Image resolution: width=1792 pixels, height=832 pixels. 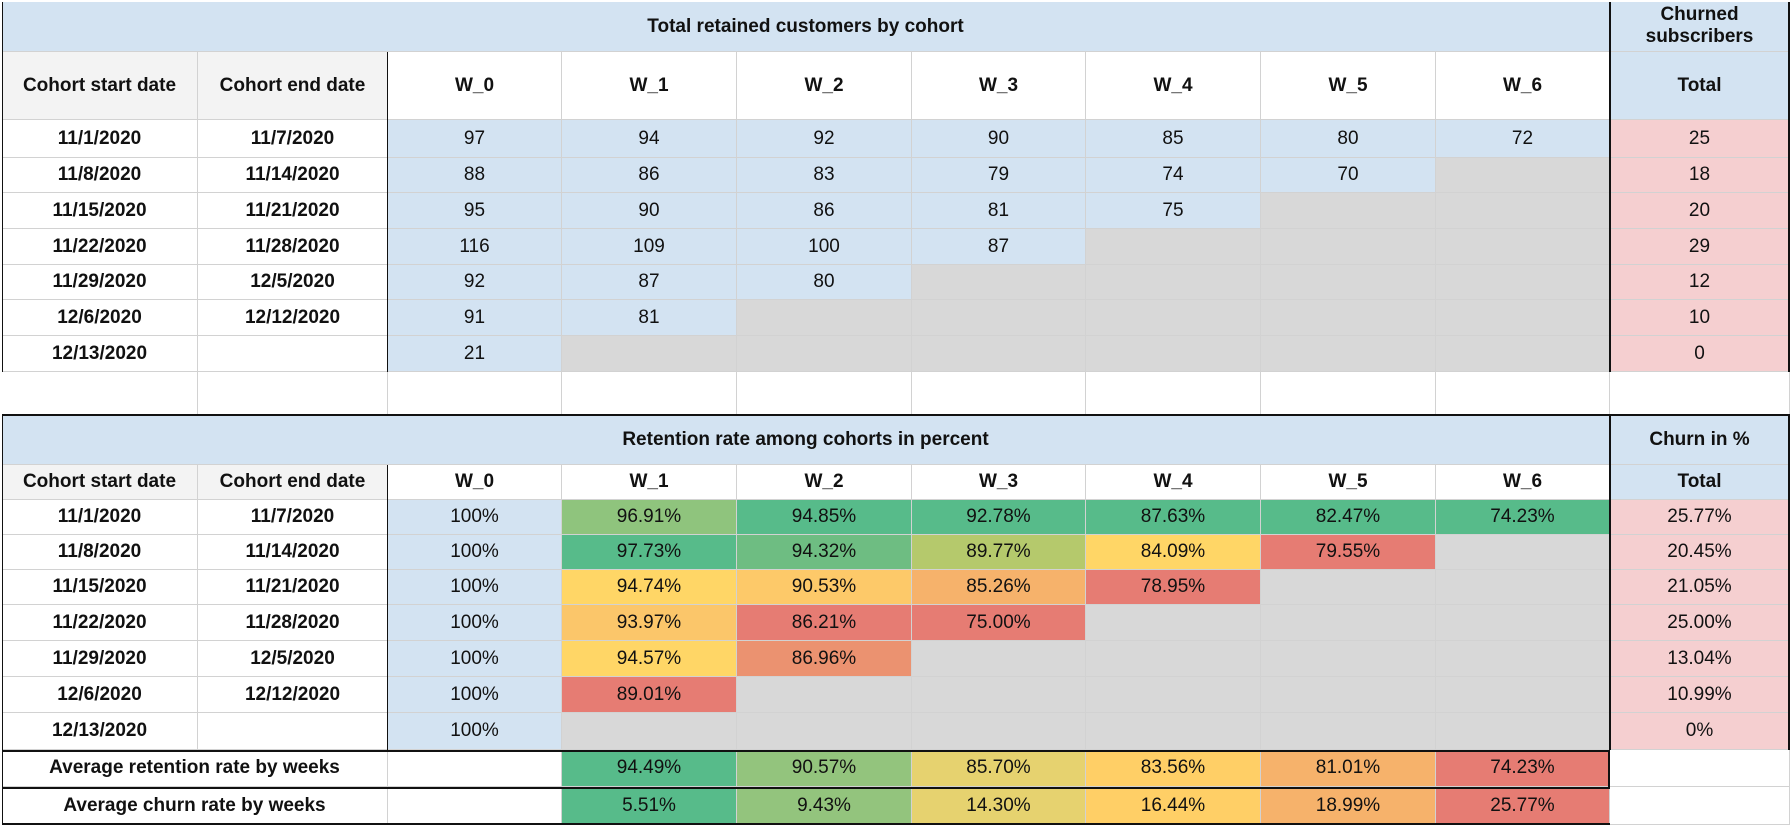 I want to click on top-row-end: 11/14/2020, so click(x=293, y=175).